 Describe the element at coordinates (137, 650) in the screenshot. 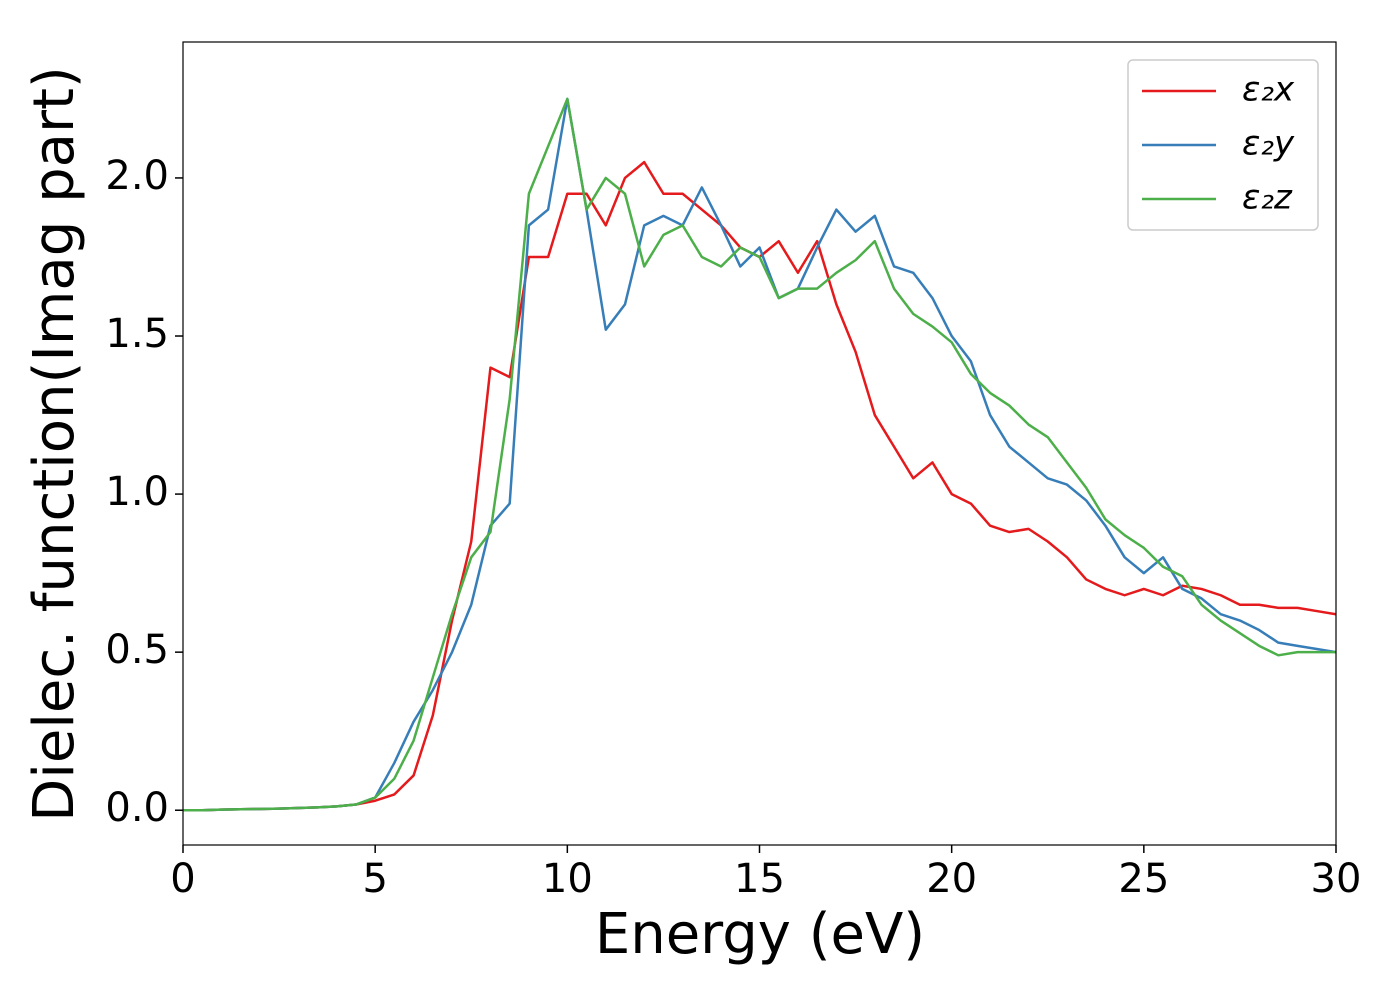

I see `y-tick-label: 0.5` at that location.